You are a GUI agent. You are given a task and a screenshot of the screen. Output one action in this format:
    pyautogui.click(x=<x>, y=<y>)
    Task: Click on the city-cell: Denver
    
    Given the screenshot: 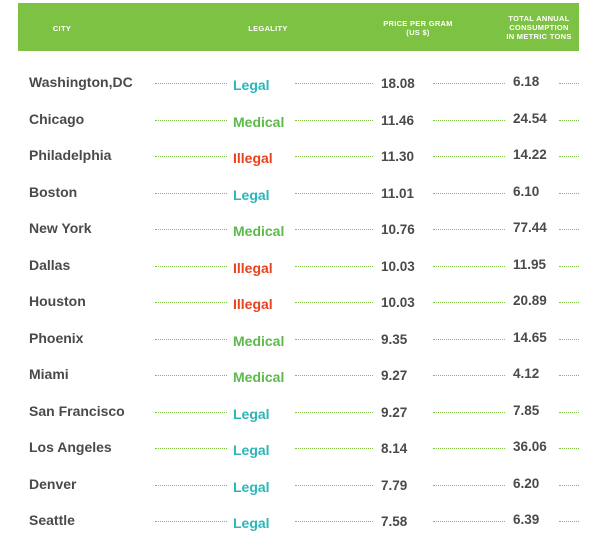 What is the action you would take?
    pyautogui.click(x=53, y=483)
    